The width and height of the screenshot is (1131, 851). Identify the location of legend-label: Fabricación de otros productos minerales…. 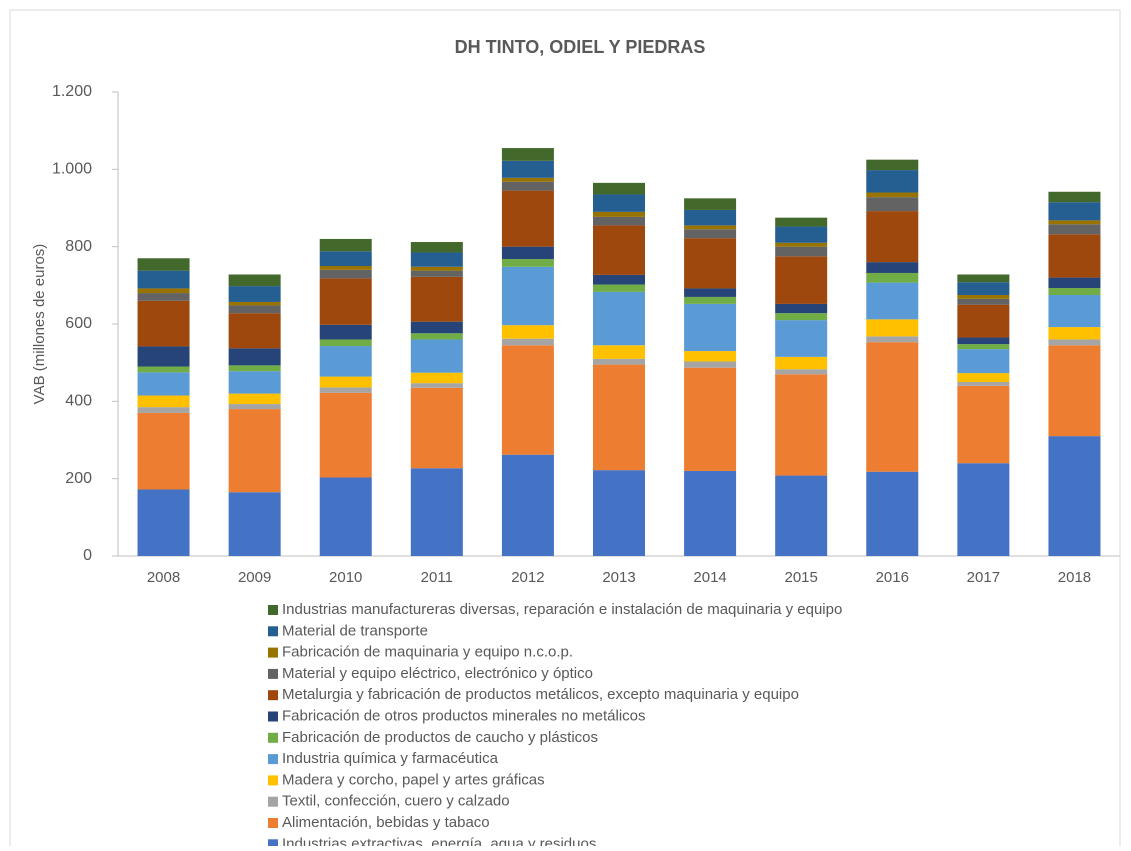
(464, 715).